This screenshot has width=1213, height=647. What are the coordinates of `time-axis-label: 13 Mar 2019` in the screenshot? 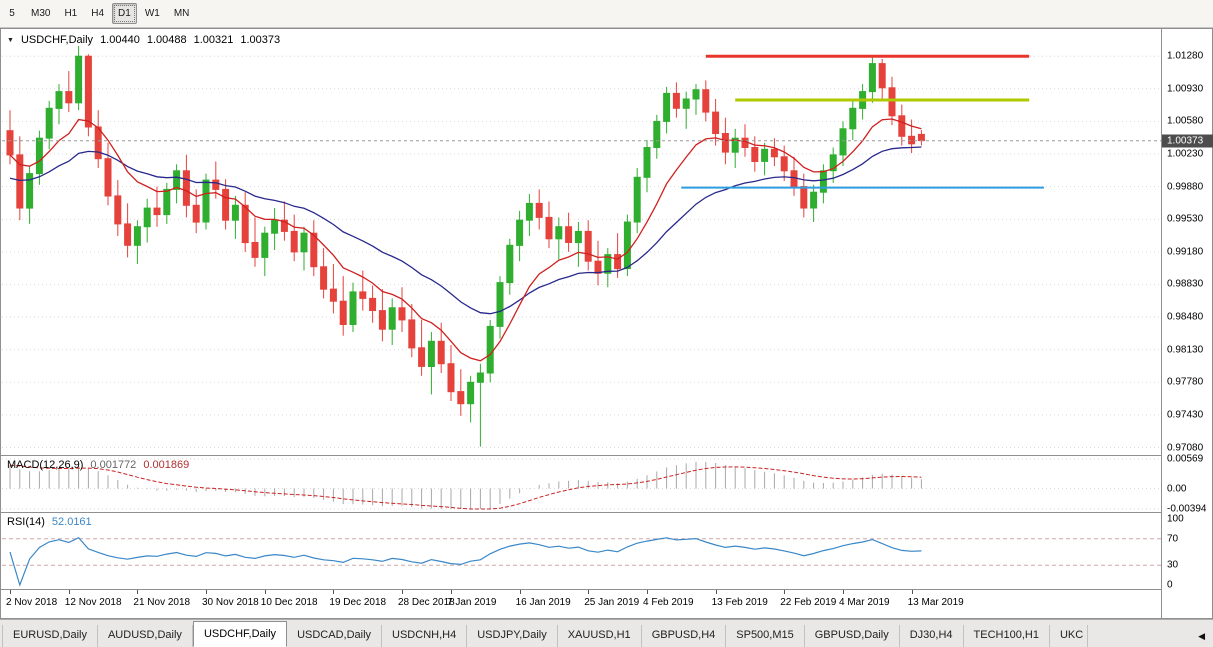 It's located at (935, 602).